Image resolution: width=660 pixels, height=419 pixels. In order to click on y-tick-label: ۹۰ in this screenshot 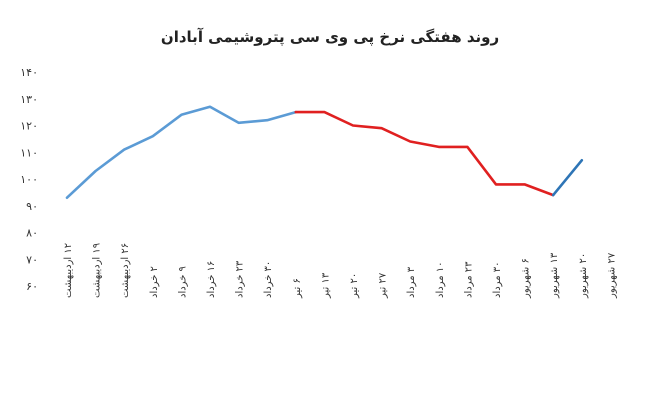, I will do `click(32, 206)`.